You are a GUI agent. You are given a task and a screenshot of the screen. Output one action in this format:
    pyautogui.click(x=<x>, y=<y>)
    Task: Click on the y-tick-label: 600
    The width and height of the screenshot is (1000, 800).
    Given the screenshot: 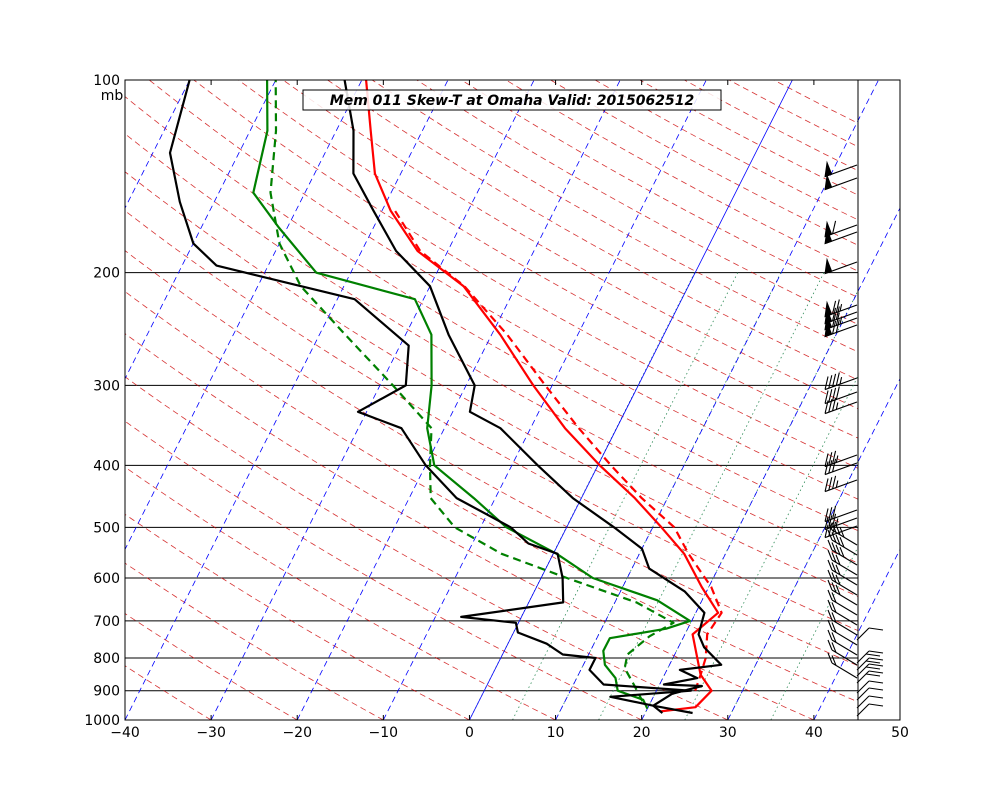 What is the action you would take?
    pyautogui.click(x=106, y=579)
    